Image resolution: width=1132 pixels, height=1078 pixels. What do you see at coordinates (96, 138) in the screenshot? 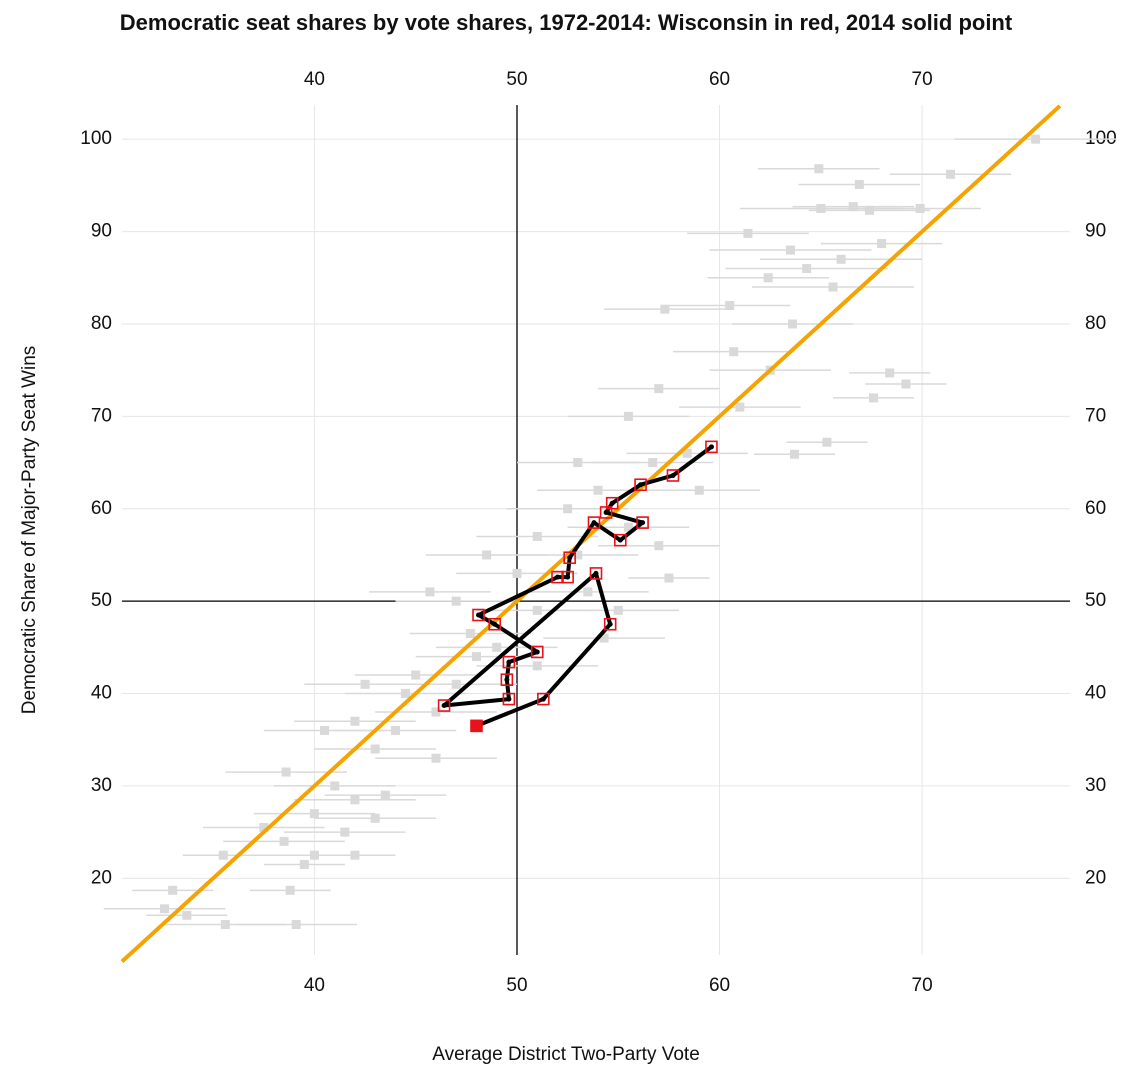
I see `y-tick-label: 100` at bounding box center [96, 138].